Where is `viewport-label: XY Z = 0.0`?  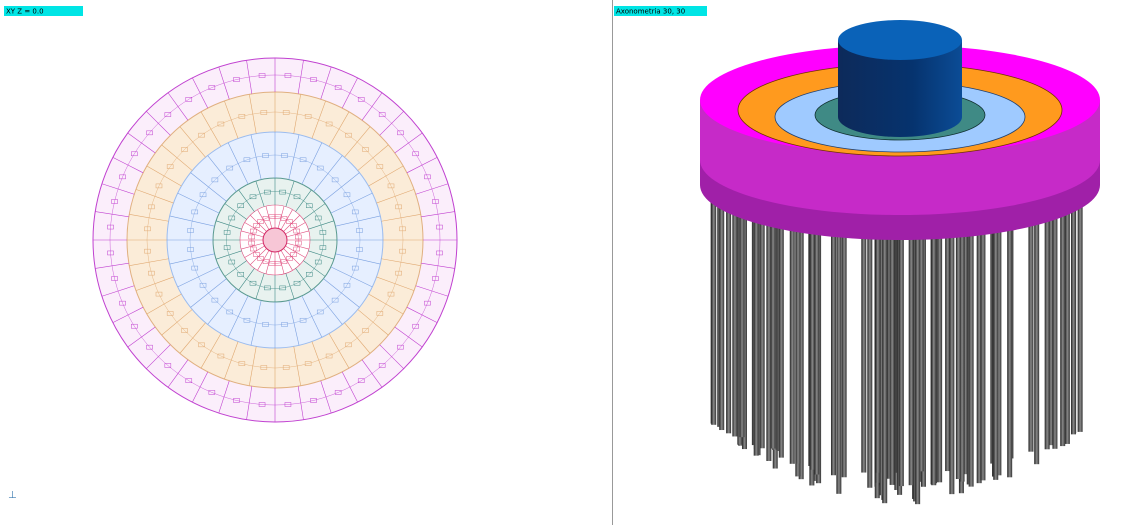
viewport-label: XY Z = 0.0 is located at coordinates (25, 12).